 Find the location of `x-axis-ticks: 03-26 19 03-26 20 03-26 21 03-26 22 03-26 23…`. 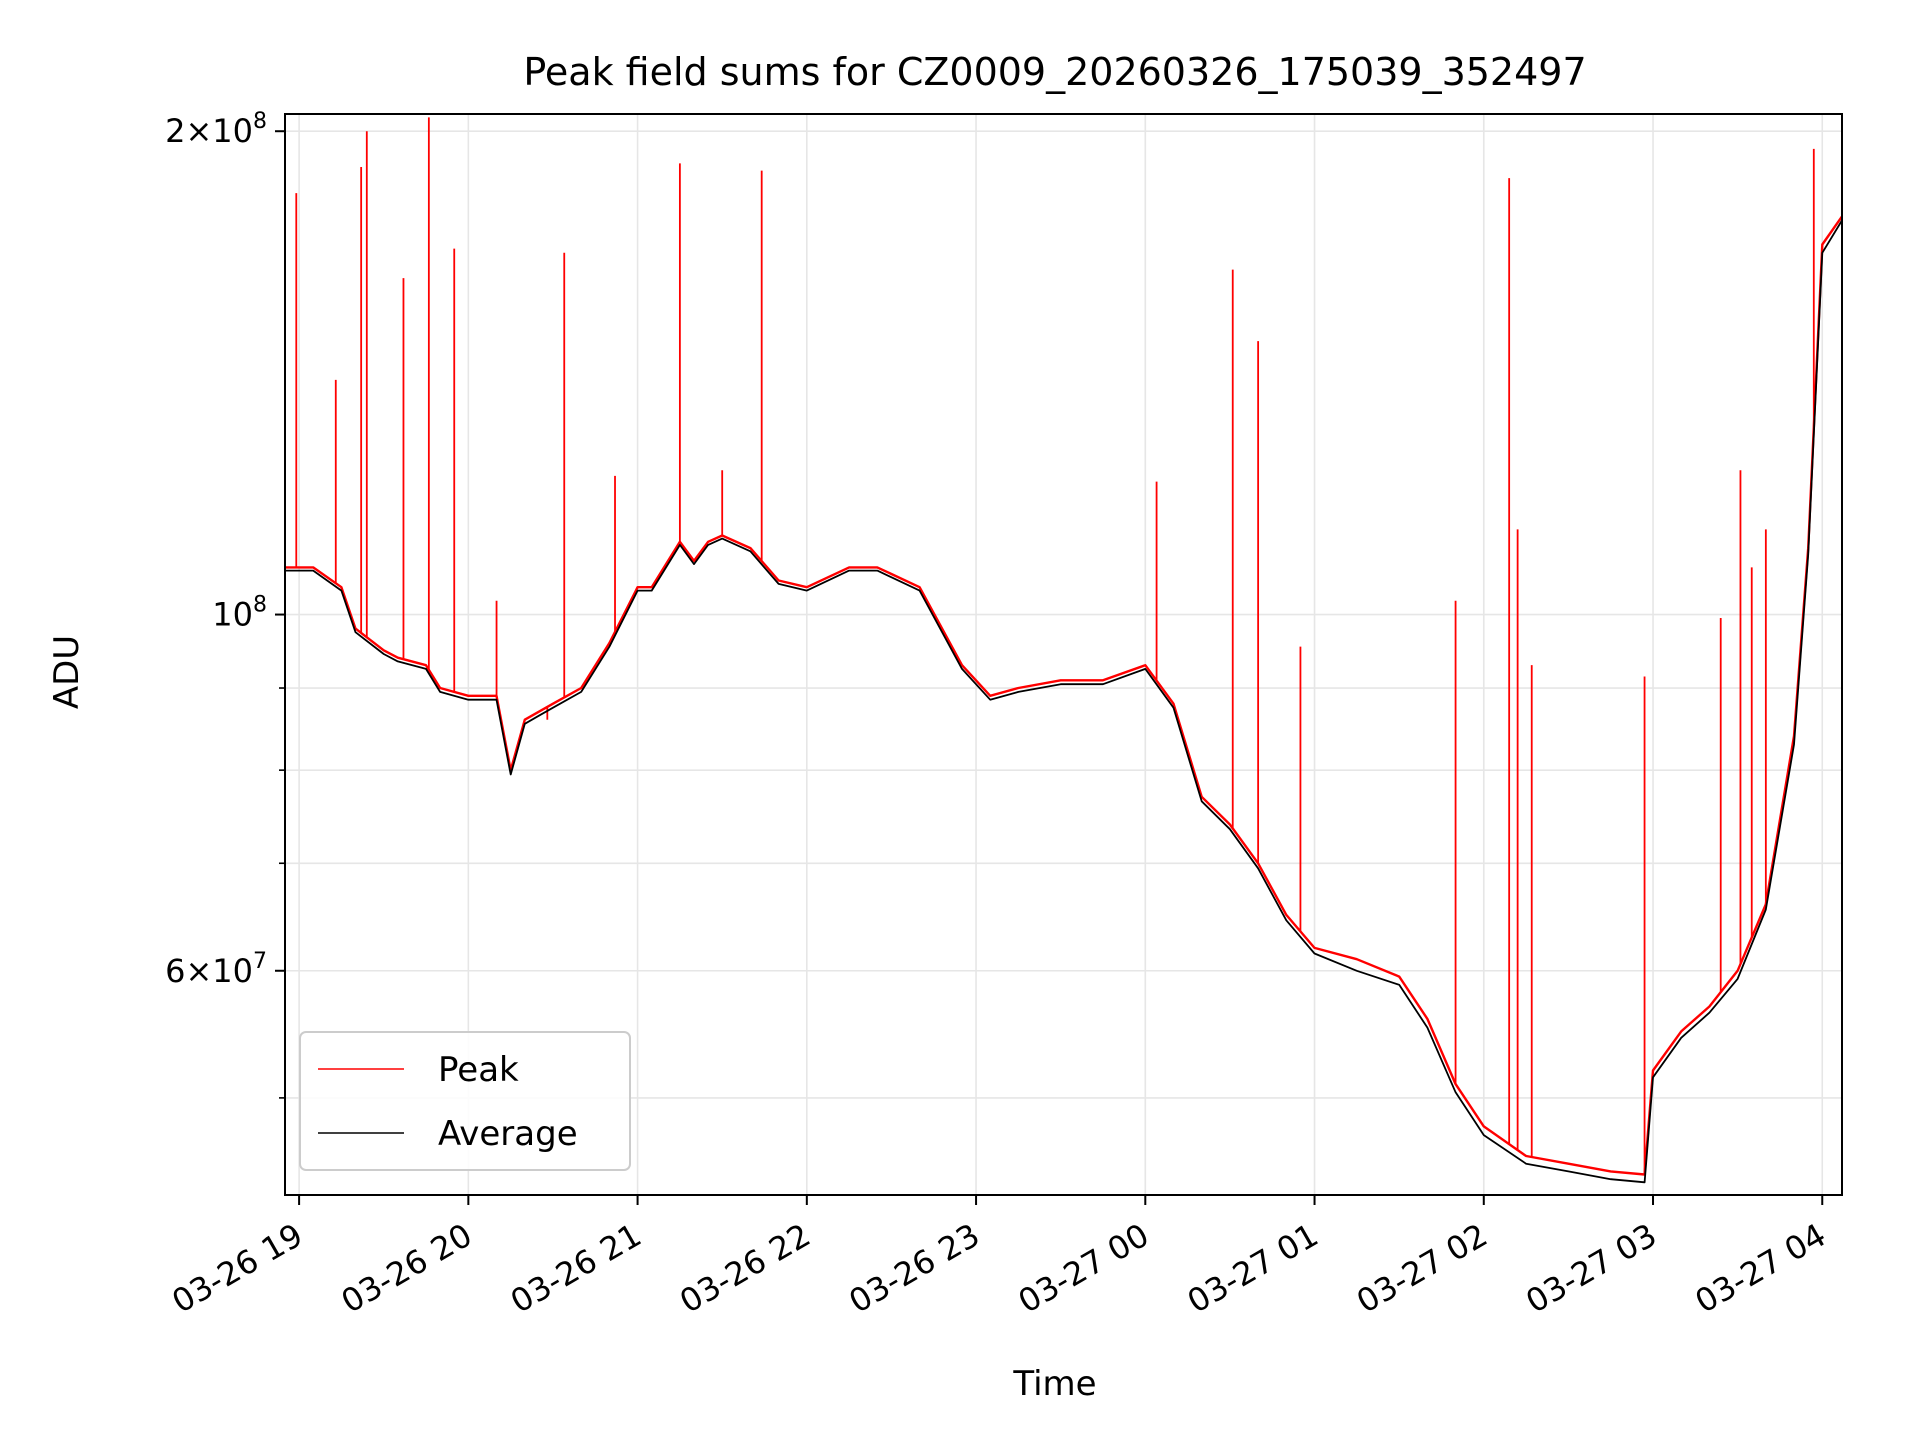

x-axis-ticks: 03-26 19 03-26 20 03-26 21 03-26 22 03-26 23… is located at coordinates (999, 1258).